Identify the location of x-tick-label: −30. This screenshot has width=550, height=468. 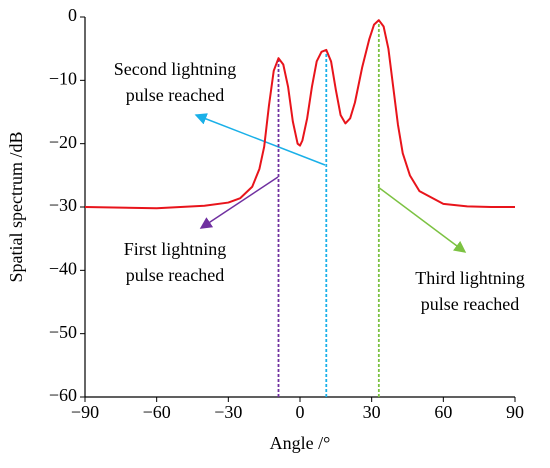
(228, 412).